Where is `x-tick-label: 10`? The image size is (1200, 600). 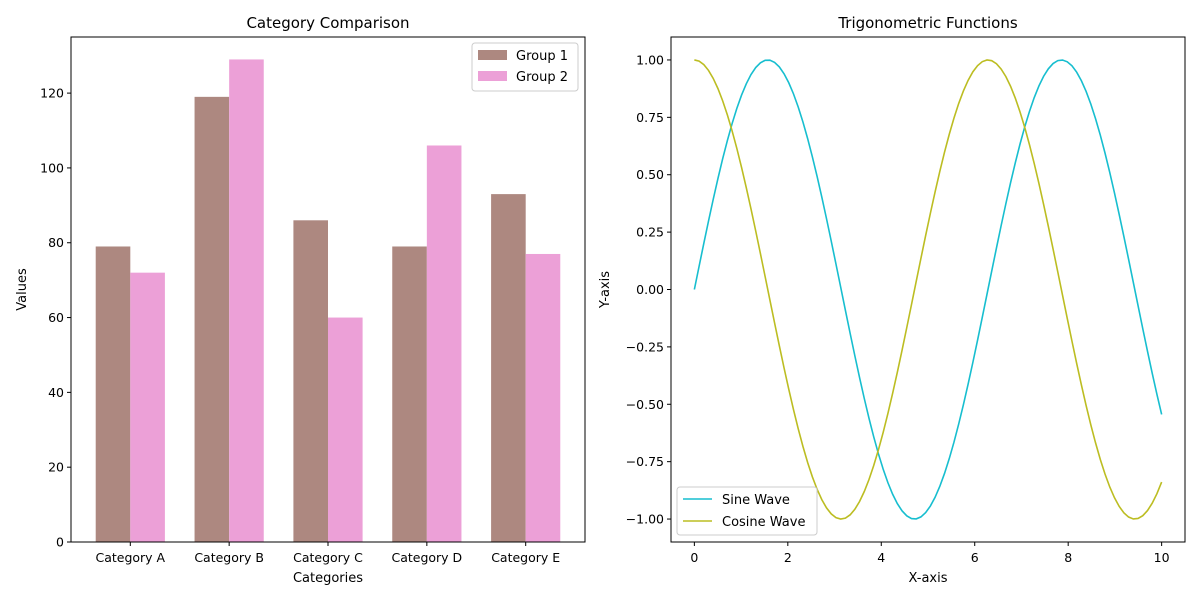
x-tick-label: 10 is located at coordinates (1162, 557).